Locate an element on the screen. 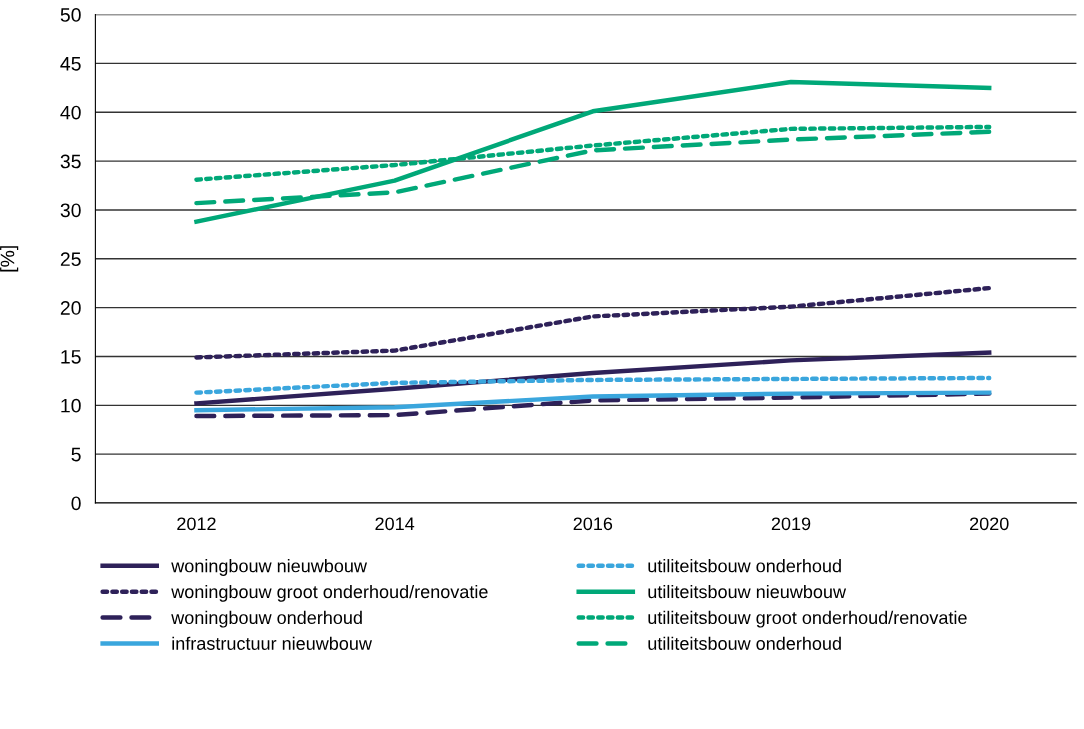 The width and height of the screenshot is (1084, 729). y-tick-label: 20 is located at coordinates (70, 308).